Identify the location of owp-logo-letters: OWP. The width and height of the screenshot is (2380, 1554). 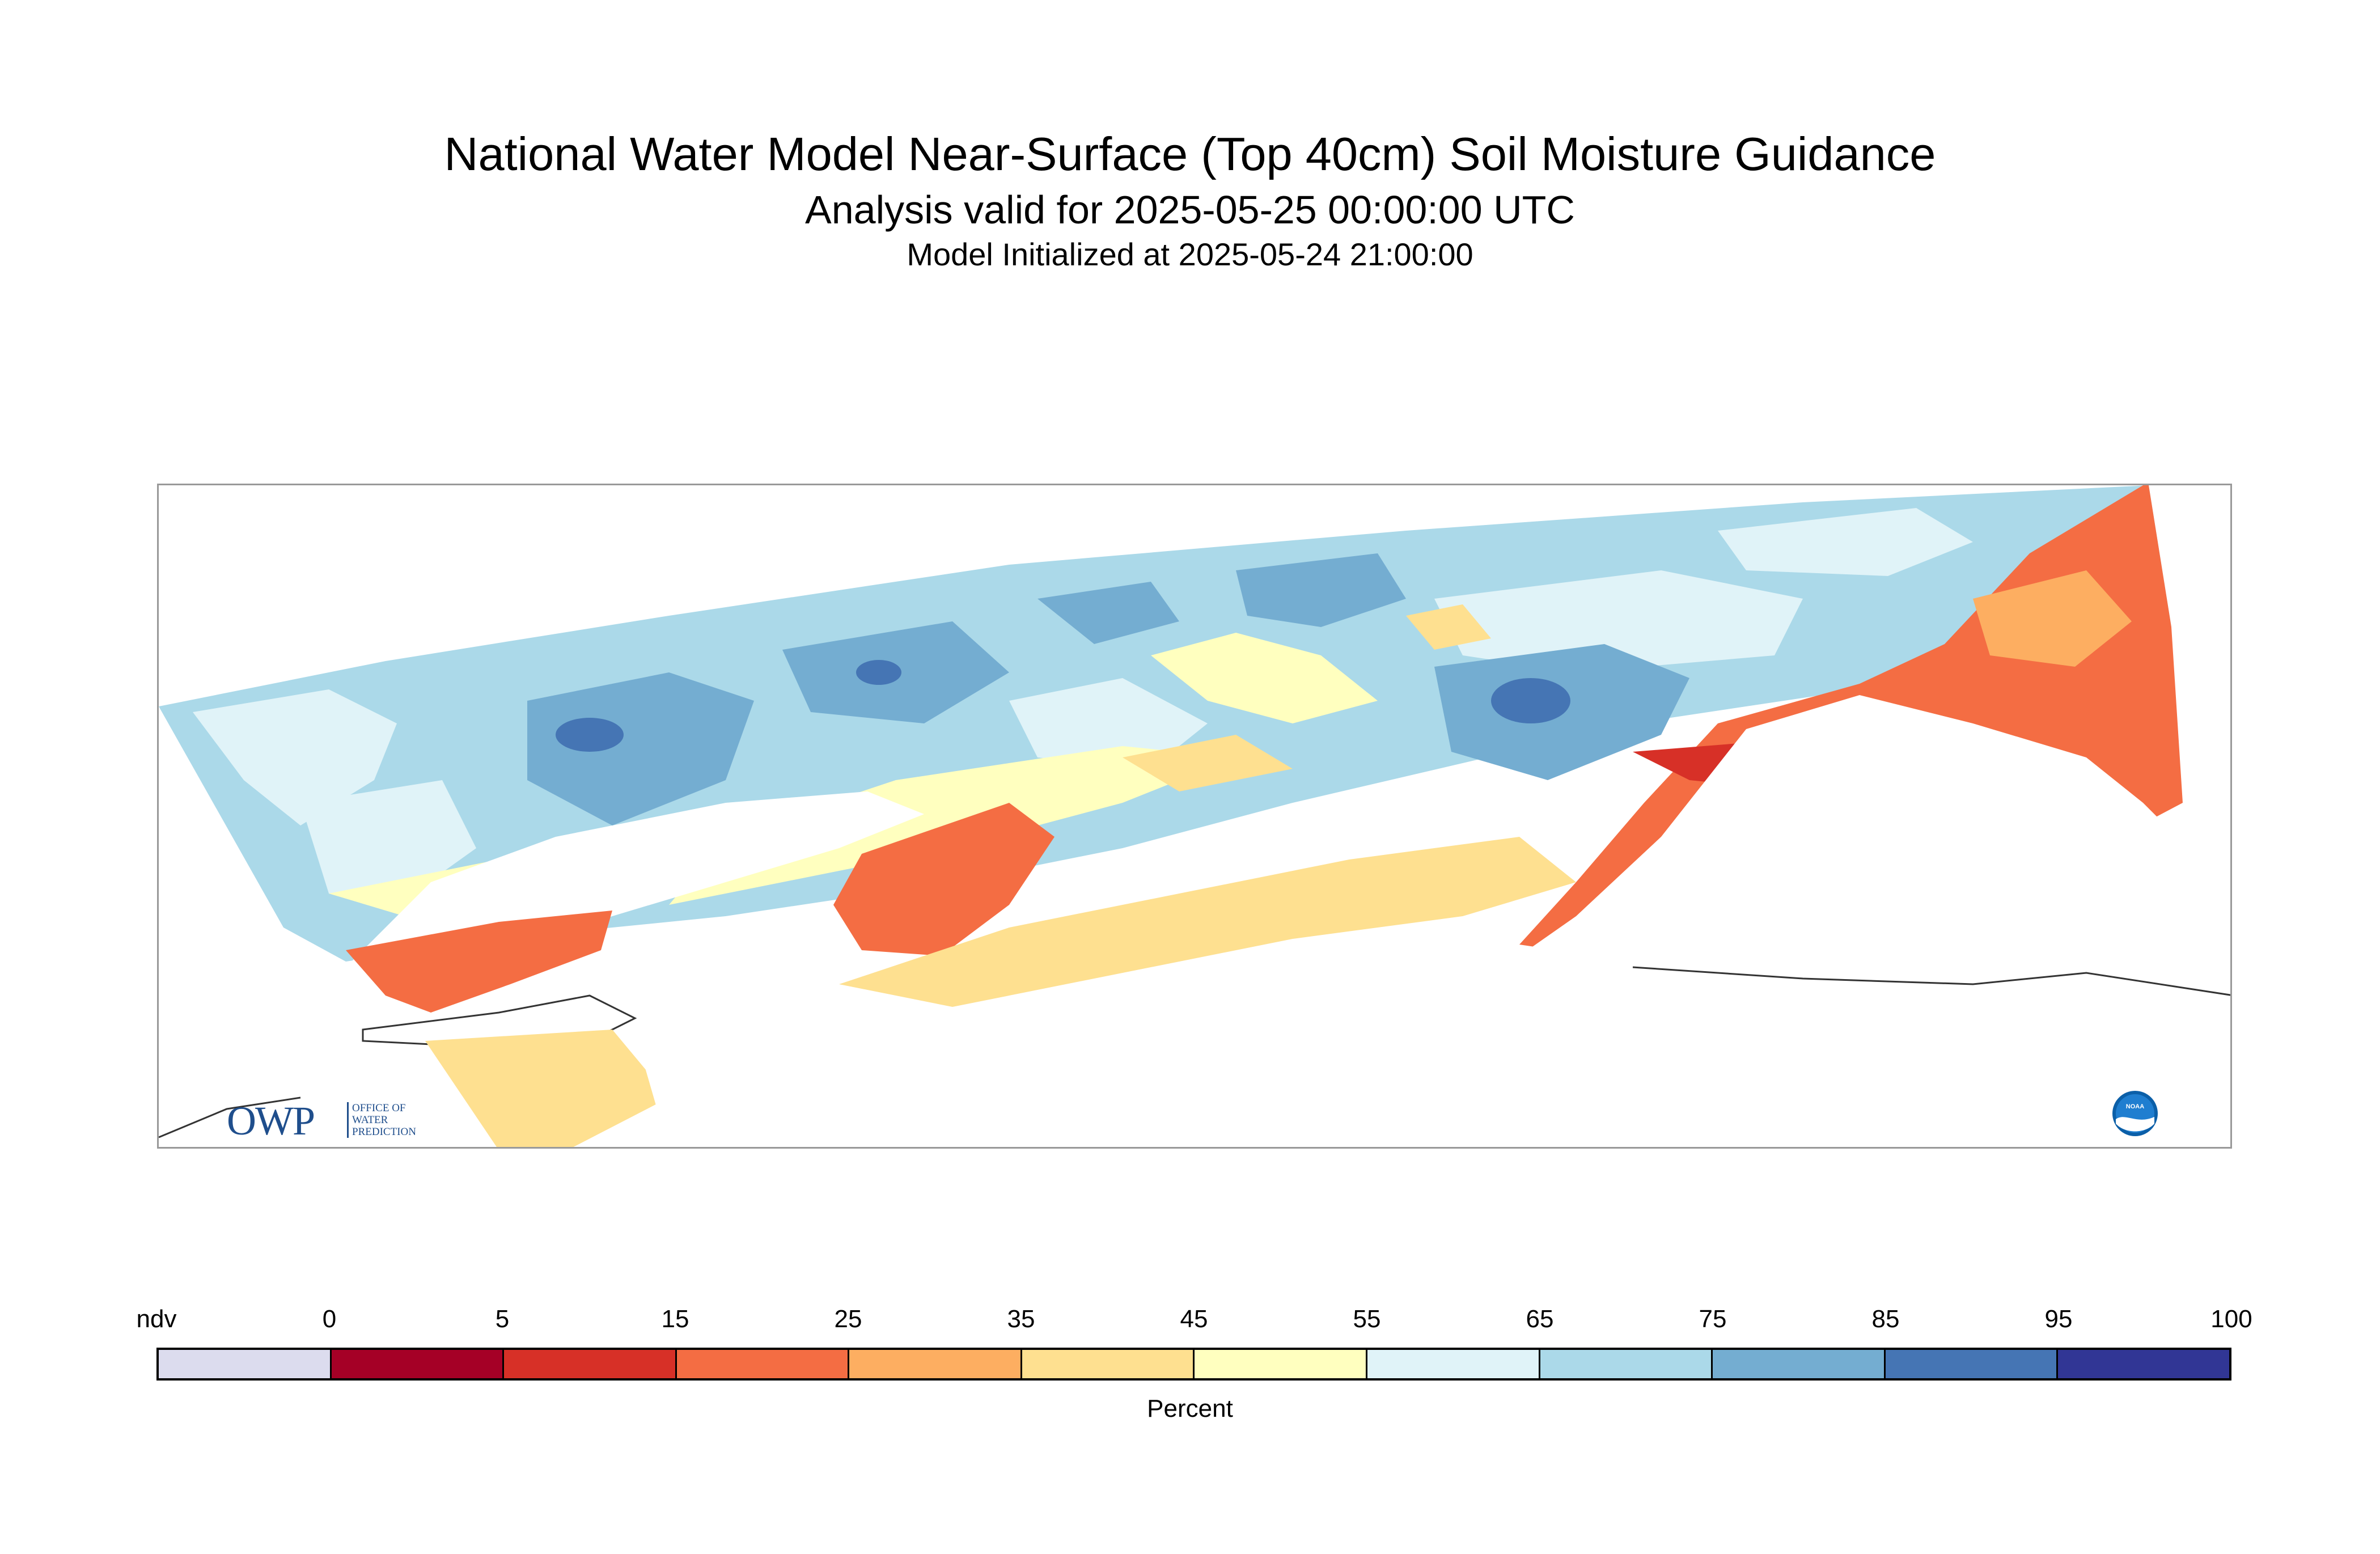
(271, 1121).